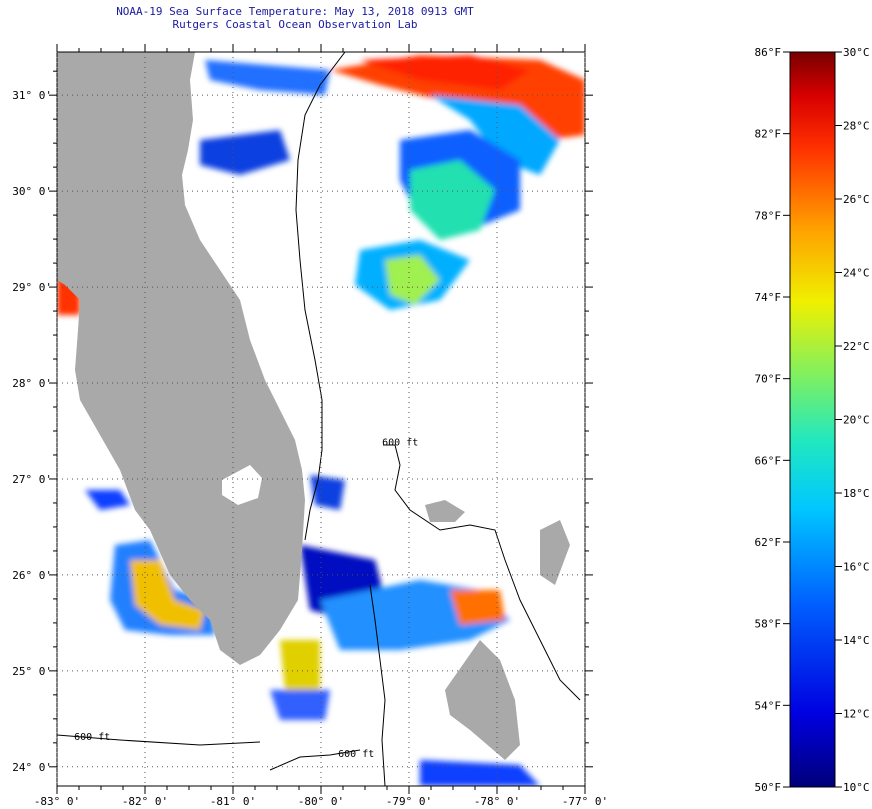 Image resolution: width=872 pixels, height=809 pixels. I want to click on colorbar-label-c: 12°C, so click(856, 714).